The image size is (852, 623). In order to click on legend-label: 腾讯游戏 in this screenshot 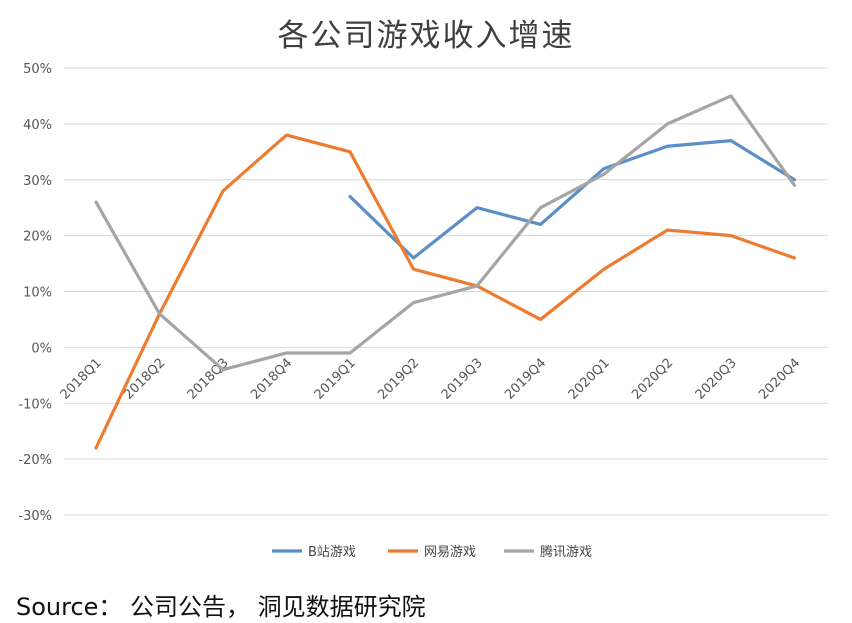, I will do `click(566, 552)`.